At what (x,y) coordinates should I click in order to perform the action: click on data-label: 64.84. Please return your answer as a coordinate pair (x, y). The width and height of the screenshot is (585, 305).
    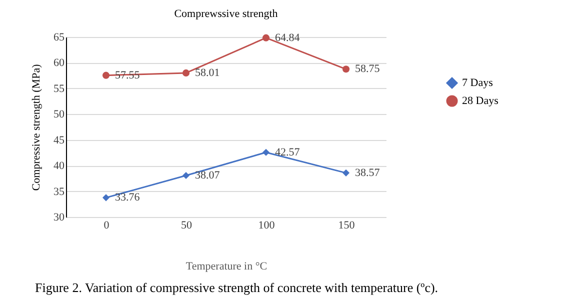
    Looking at the image, I should click on (287, 38).